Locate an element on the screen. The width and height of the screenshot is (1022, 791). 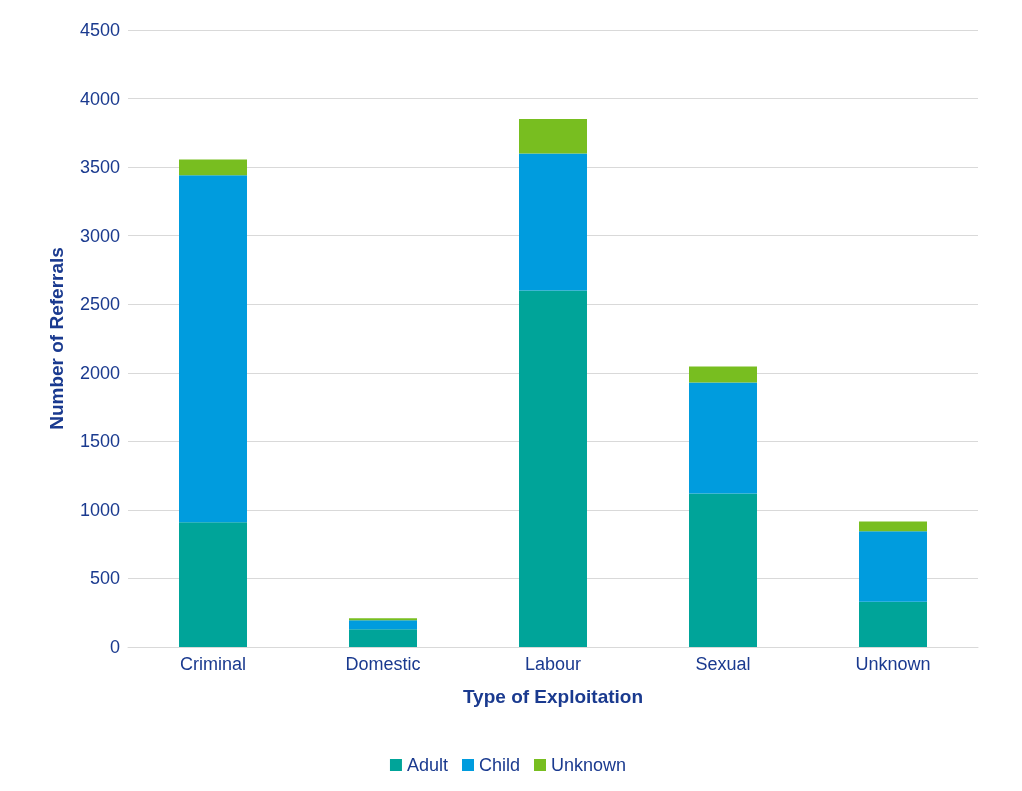
y-tick-label: 1500 is located at coordinates (99, 441).